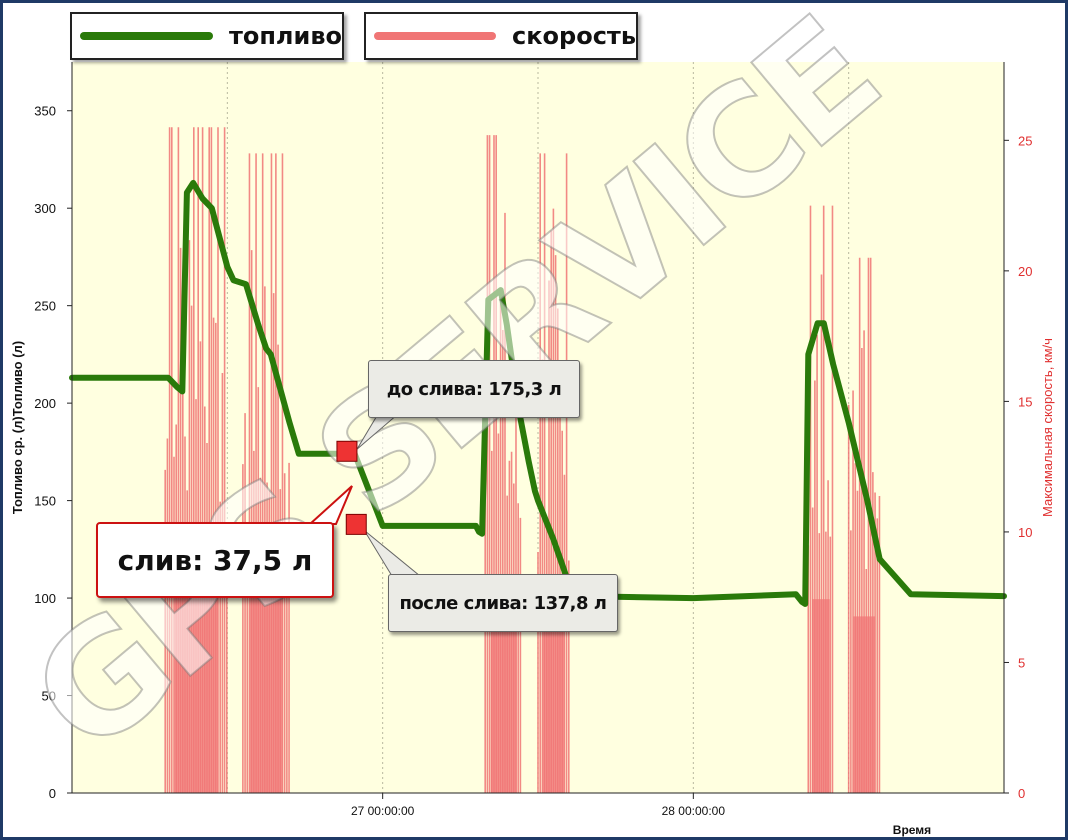 The width and height of the screenshot is (1068, 840). What do you see at coordinates (285, 36) in the screenshot?
I see `legend-label-fuel: топливо` at bounding box center [285, 36].